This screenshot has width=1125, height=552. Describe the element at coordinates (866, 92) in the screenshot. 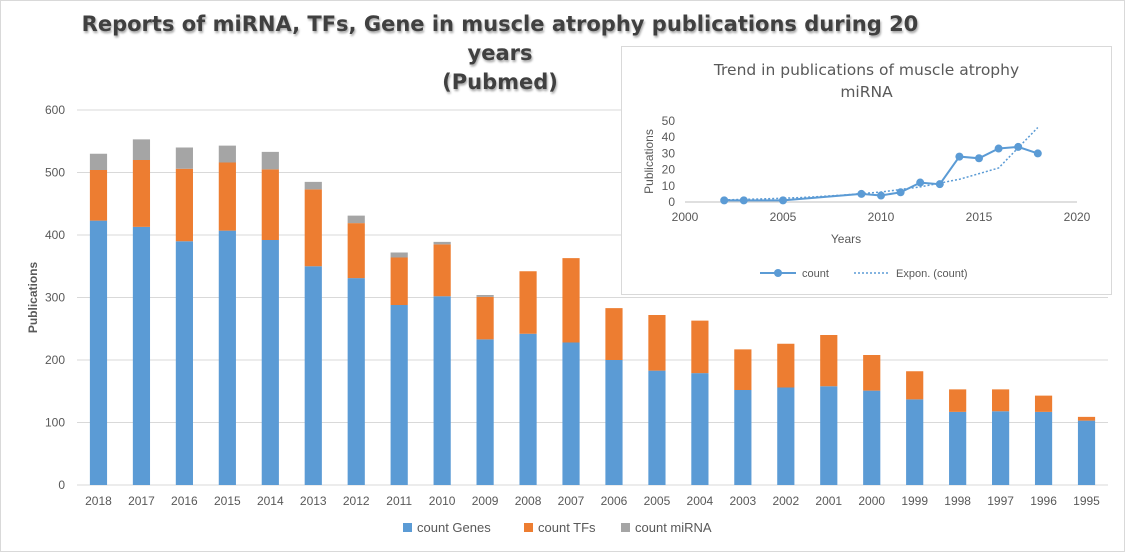

I see `inset-title-line2: miRNA` at that location.